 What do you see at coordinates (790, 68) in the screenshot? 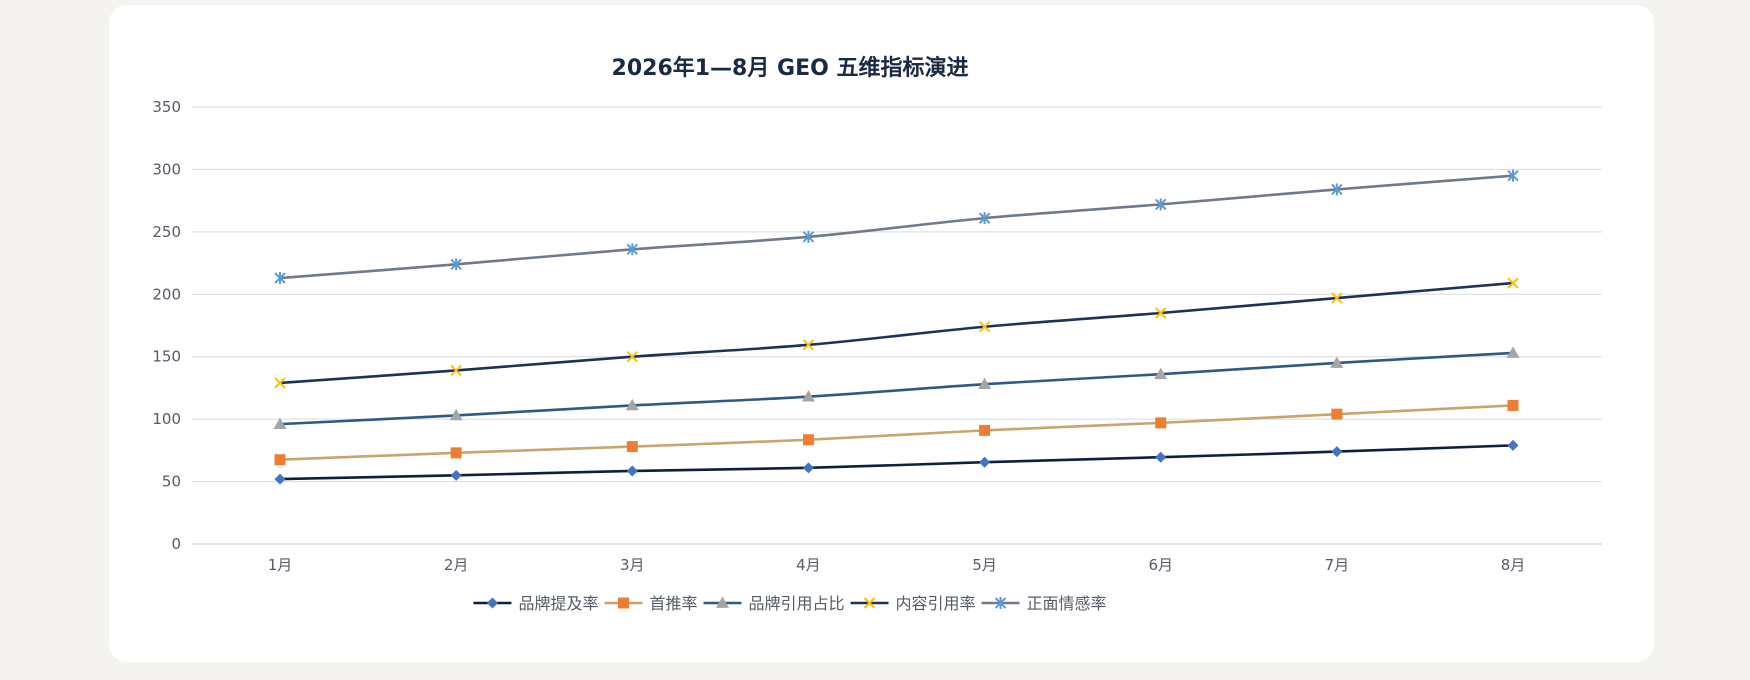
I see `chart-title: 2026年1—8月 GEO 五维指标演进` at bounding box center [790, 68].